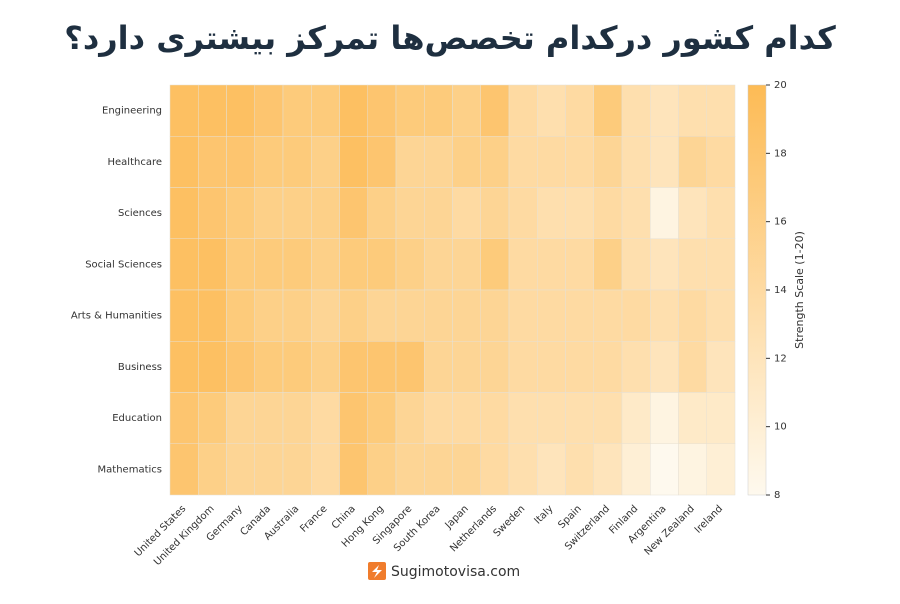 The width and height of the screenshot is (900, 604). I want to click on colorbar-tick-label: 10, so click(780, 427).